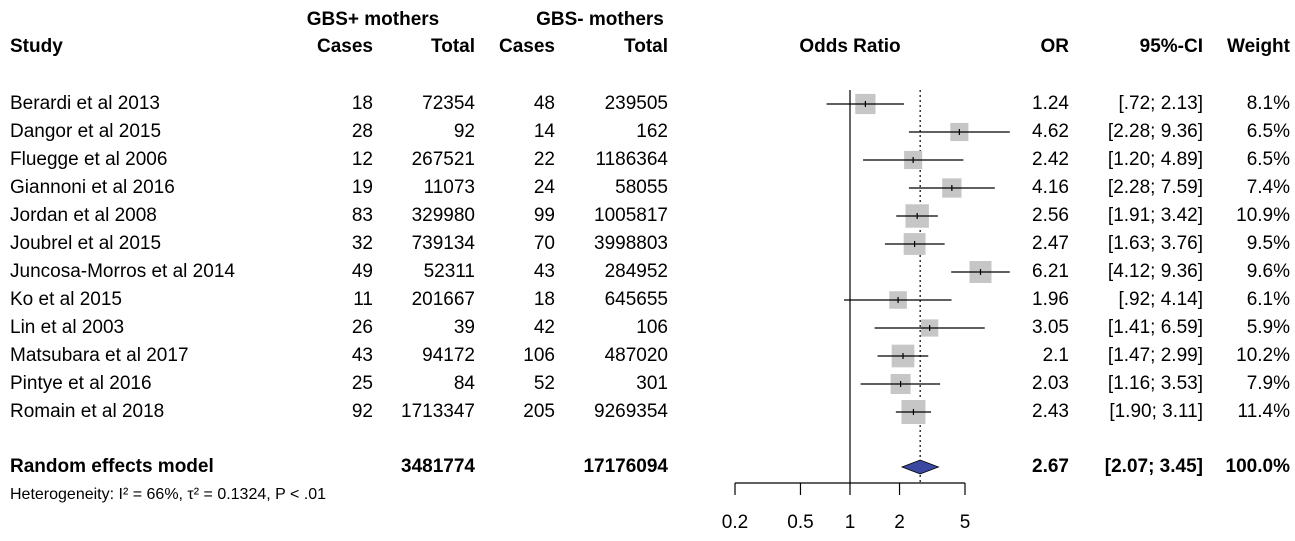  Describe the element at coordinates (1055, 46) in the screenshot. I see `column-header: OR` at that location.